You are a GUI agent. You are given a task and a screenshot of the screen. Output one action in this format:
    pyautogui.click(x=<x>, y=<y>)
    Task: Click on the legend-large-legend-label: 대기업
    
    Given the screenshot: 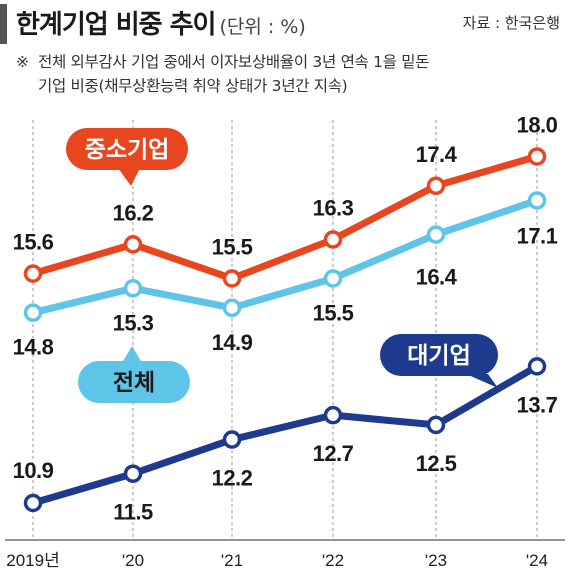 What is the action you would take?
    pyautogui.click(x=438, y=356)
    